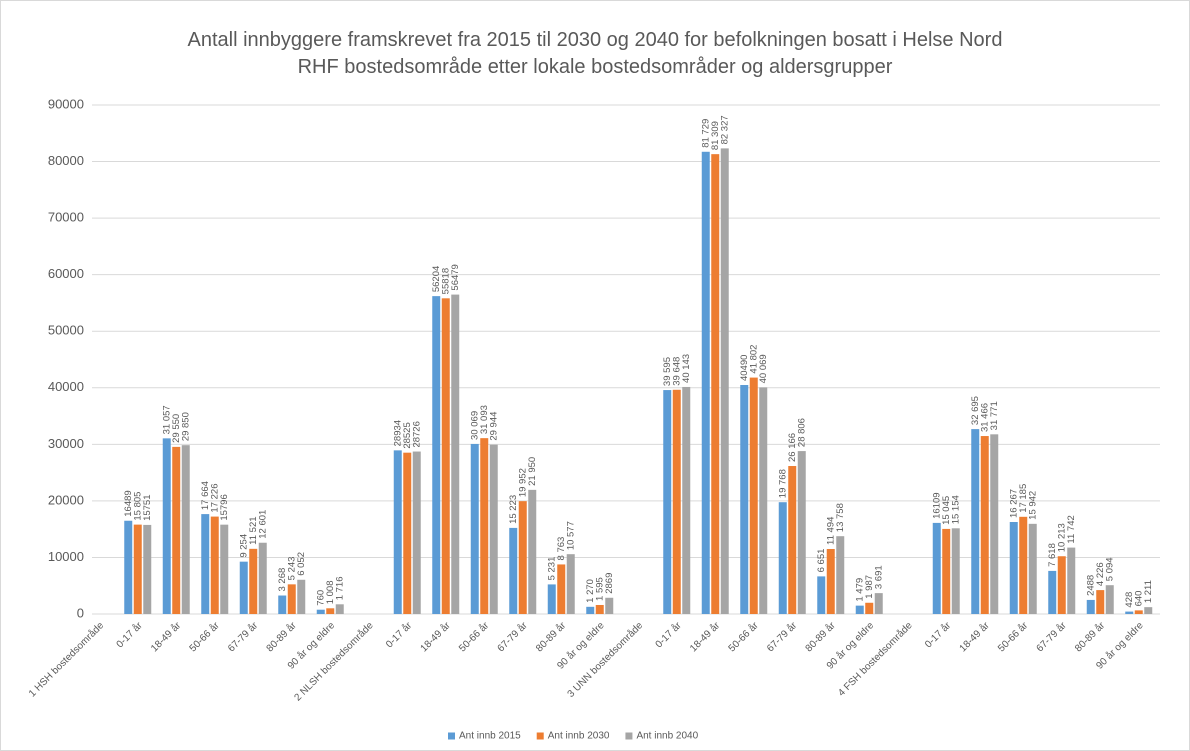 This screenshot has height=751, width=1190. Describe the element at coordinates (753, 359) in the screenshot. I see `value-label: 41 802` at that location.